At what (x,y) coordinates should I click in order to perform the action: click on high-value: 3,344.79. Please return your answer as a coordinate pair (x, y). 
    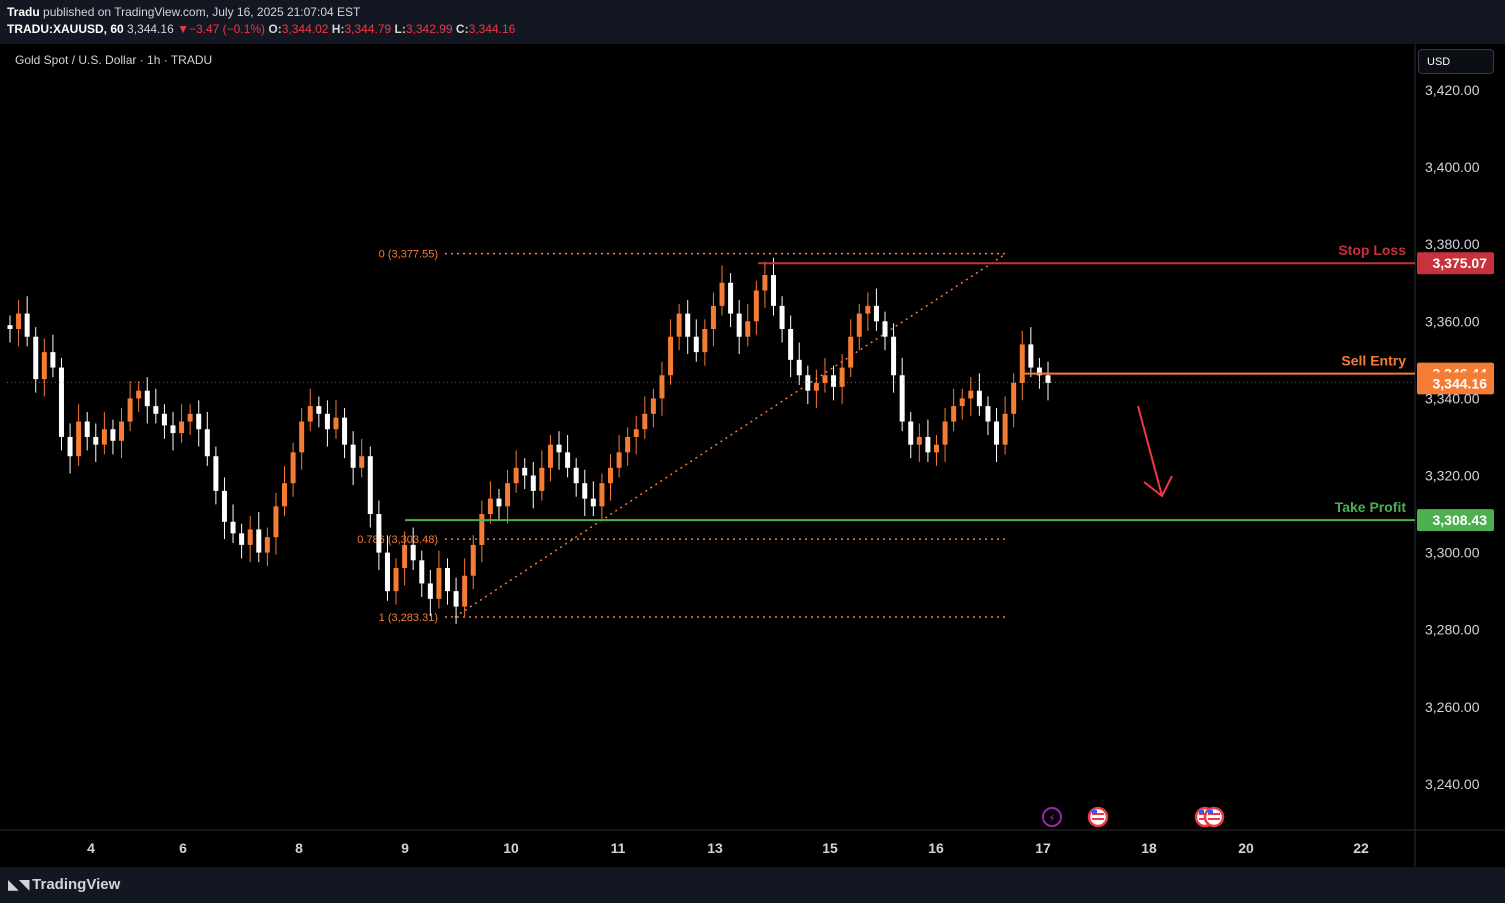
    Looking at the image, I should click on (368, 29).